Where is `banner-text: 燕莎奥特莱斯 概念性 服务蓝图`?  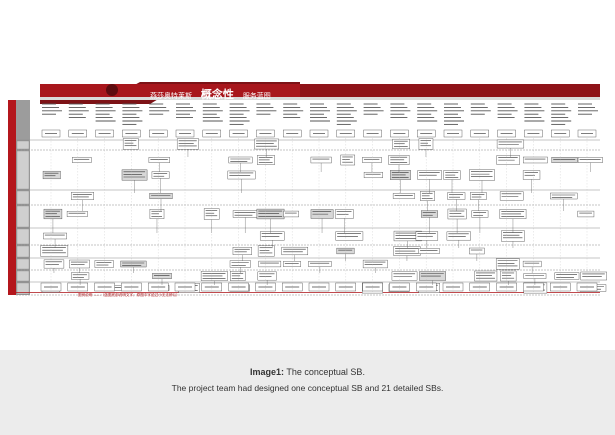
banner-text: 燕莎奥特莱斯 概念性 服务蓝图 is located at coordinates (210, 94).